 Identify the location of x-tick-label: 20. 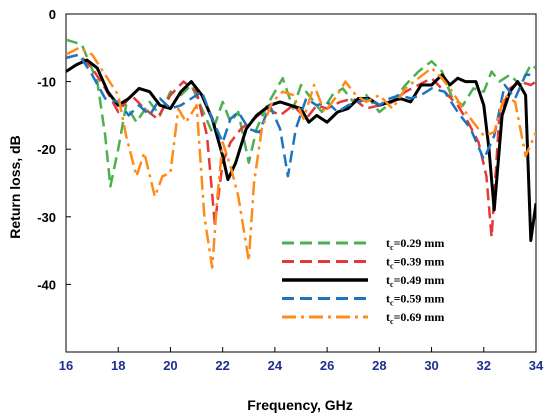
(170, 365).